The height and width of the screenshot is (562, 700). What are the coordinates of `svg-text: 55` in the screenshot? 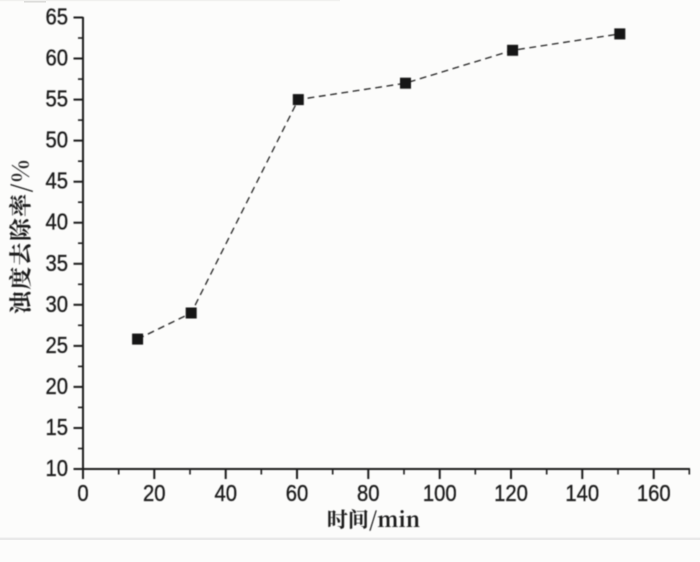 It's located at (56, 98).